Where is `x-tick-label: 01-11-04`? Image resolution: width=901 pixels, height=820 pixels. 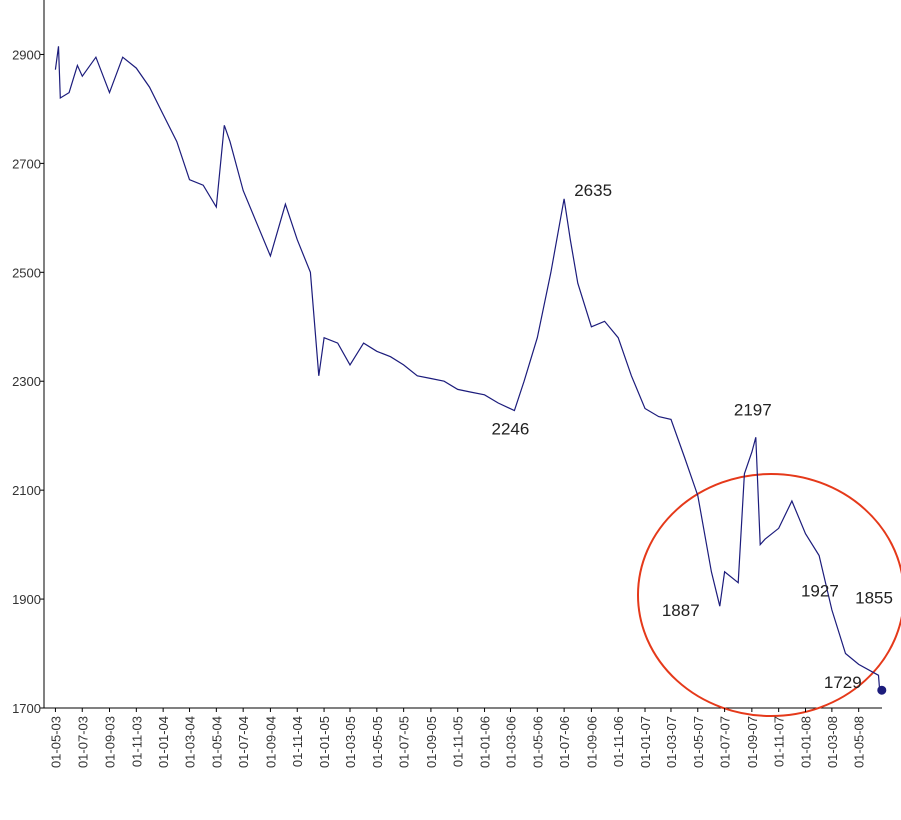
x-tick-label: 01-11-04 is located at coordinates (297, 741).